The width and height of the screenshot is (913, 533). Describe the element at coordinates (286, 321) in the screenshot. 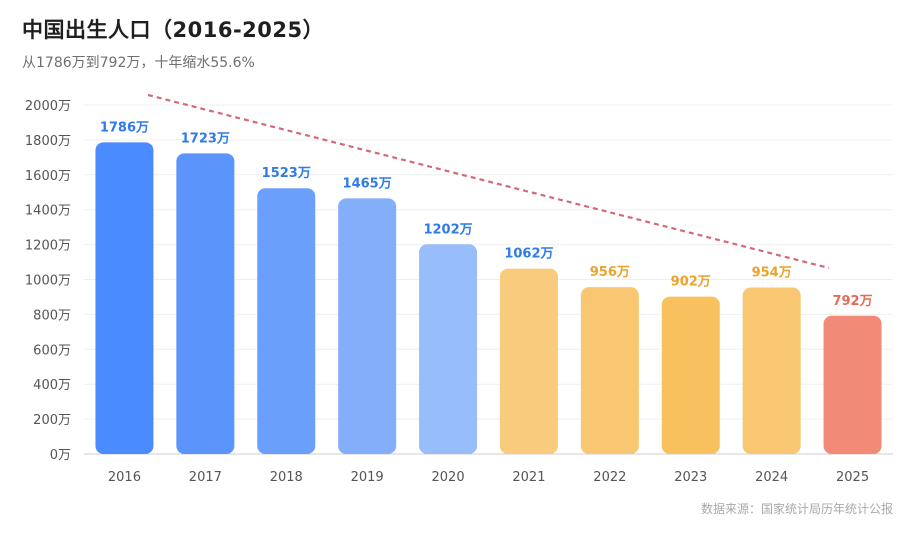

I see `bar-2018` at that location.